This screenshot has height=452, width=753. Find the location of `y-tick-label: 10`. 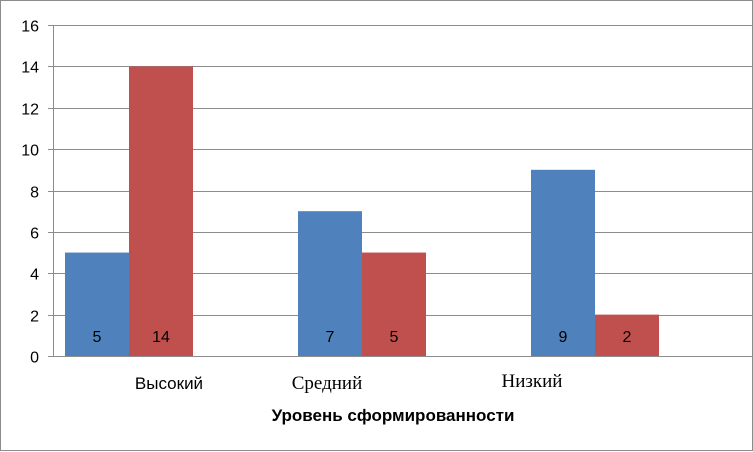

y-tick-label: 10 is located at coordinates (30, 151).